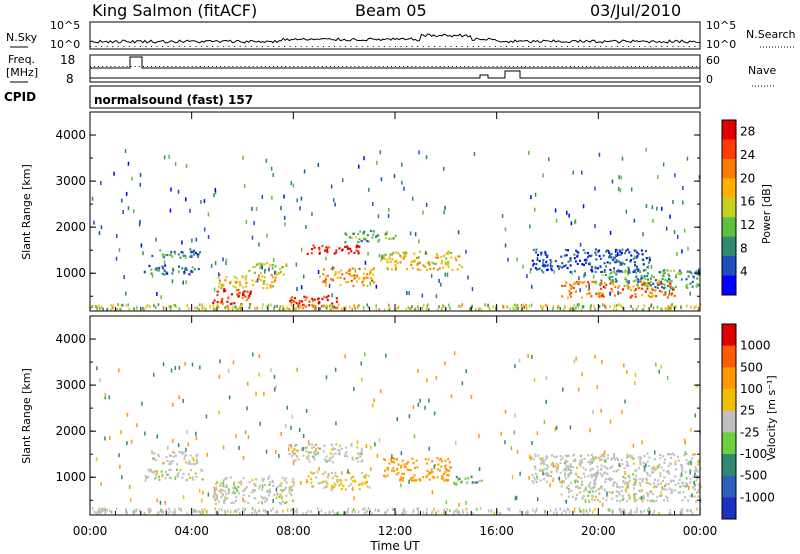 The width and height of the screenshot is (800, 554). Describe the element at coordinates (750, 432) in the screenshot. I see `colorbar-tick-label: -25` at that location.